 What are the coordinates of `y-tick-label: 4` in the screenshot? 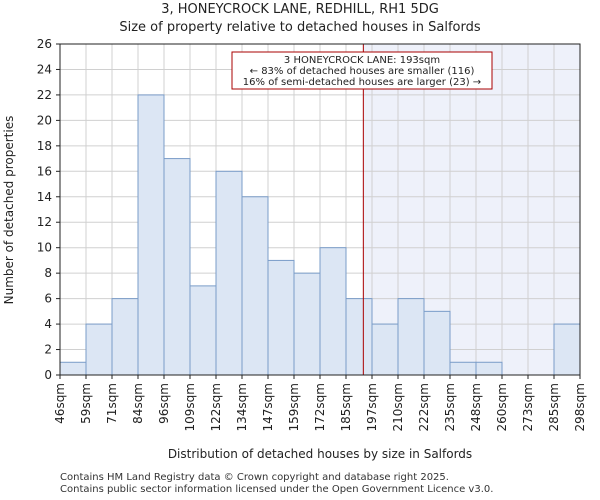 It's located at (48, 324).